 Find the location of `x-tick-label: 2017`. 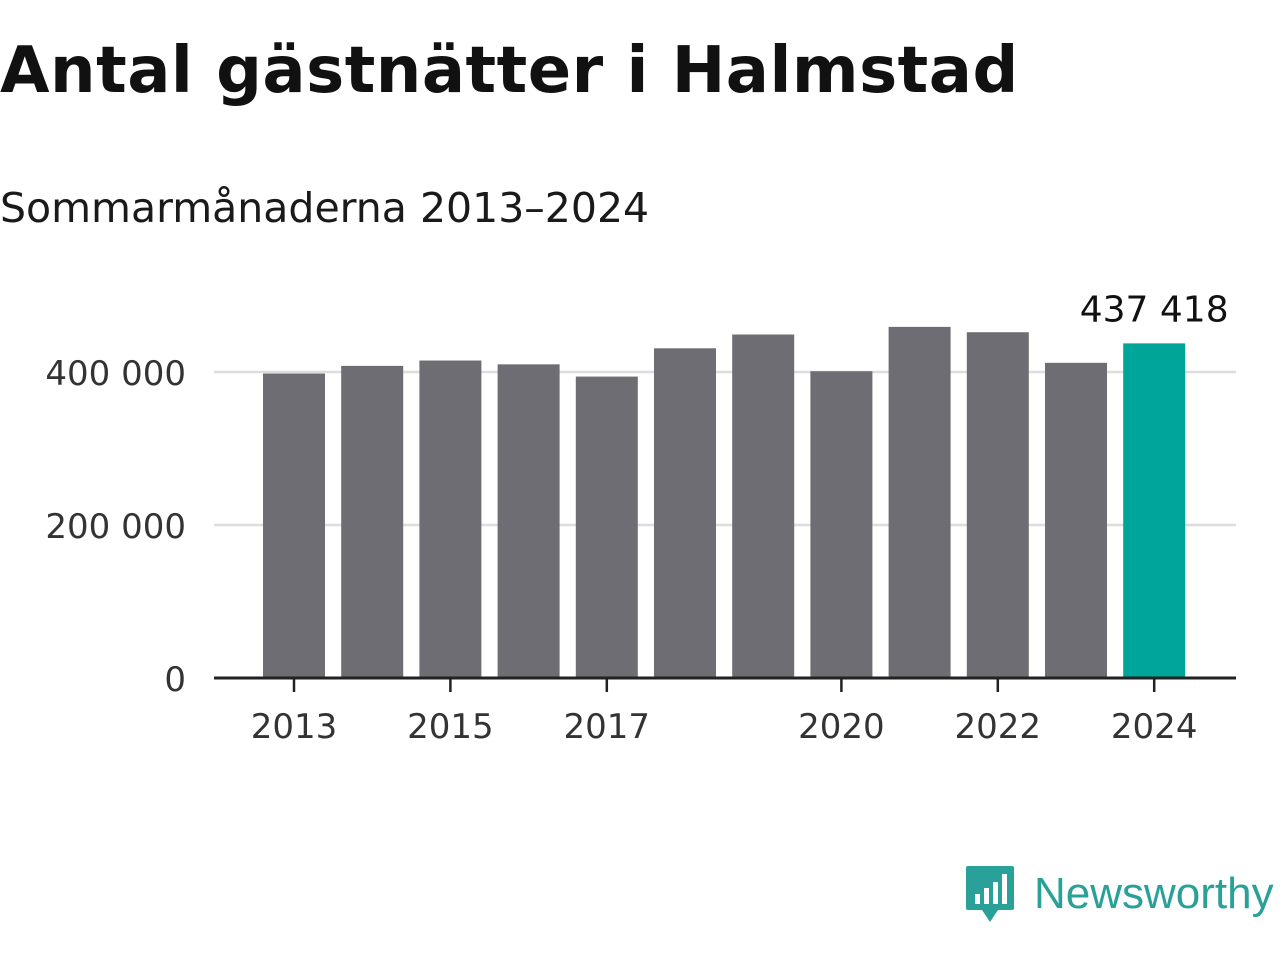

x-tick-label: 2017 is located at coordinates (607, 727).